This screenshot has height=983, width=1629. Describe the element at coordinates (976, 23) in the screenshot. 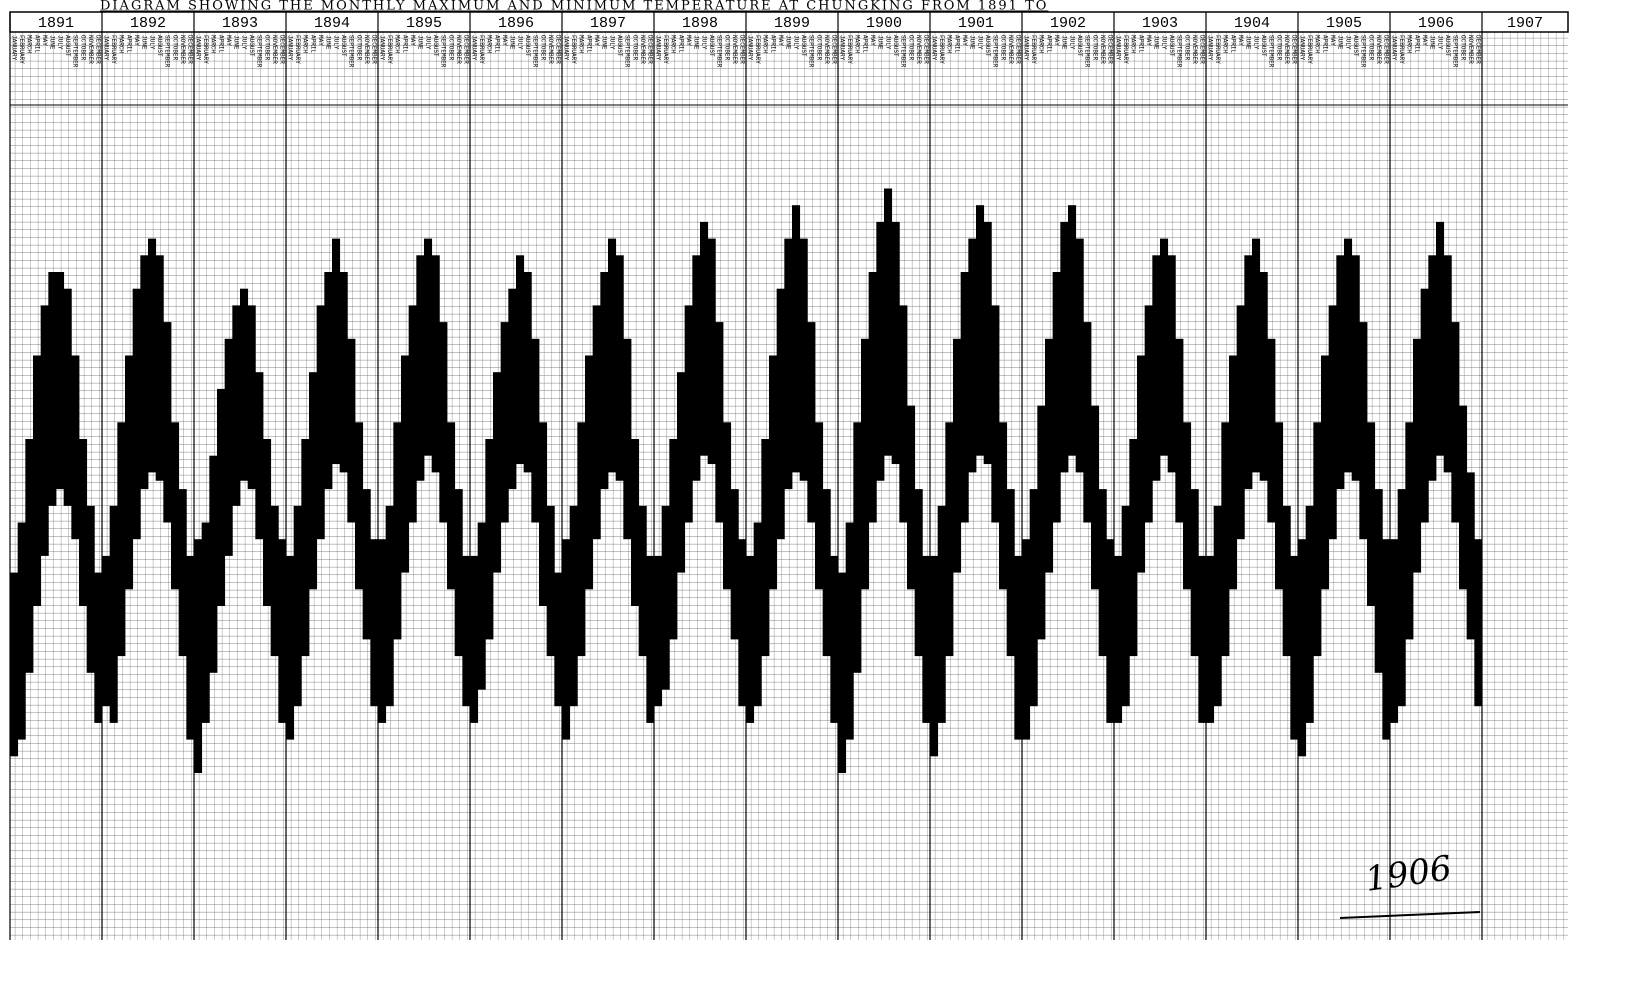

I see `year-label: 1901` at that location.